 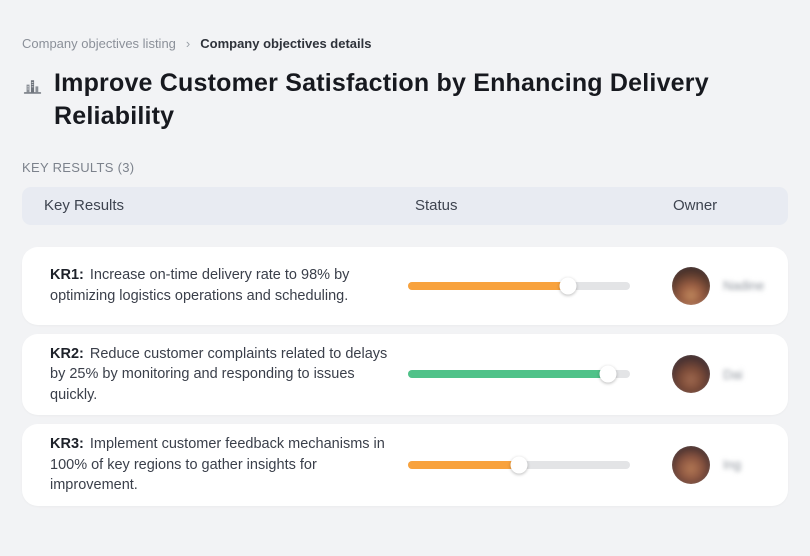 What do you see at coordinates (286, 43) in the screenshot?
I see `breadcrumb-objectives-details: Company objectives details` at bounding box center [286, 43].